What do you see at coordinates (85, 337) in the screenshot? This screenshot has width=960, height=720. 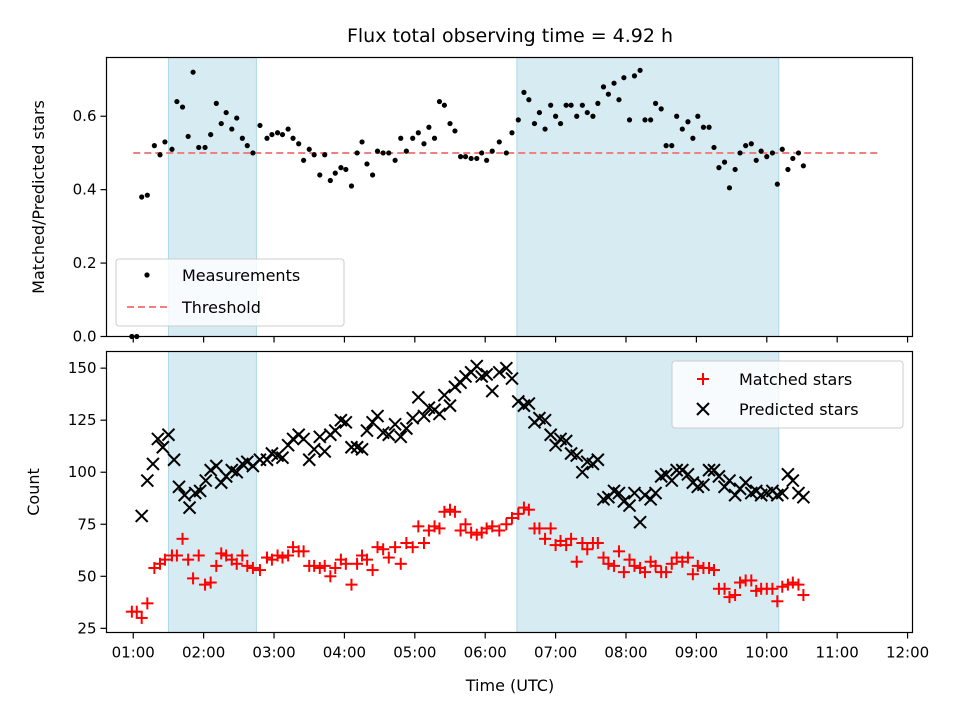 I see `ratio-ytick-label: 0.0` at bounding box center [85, 337].